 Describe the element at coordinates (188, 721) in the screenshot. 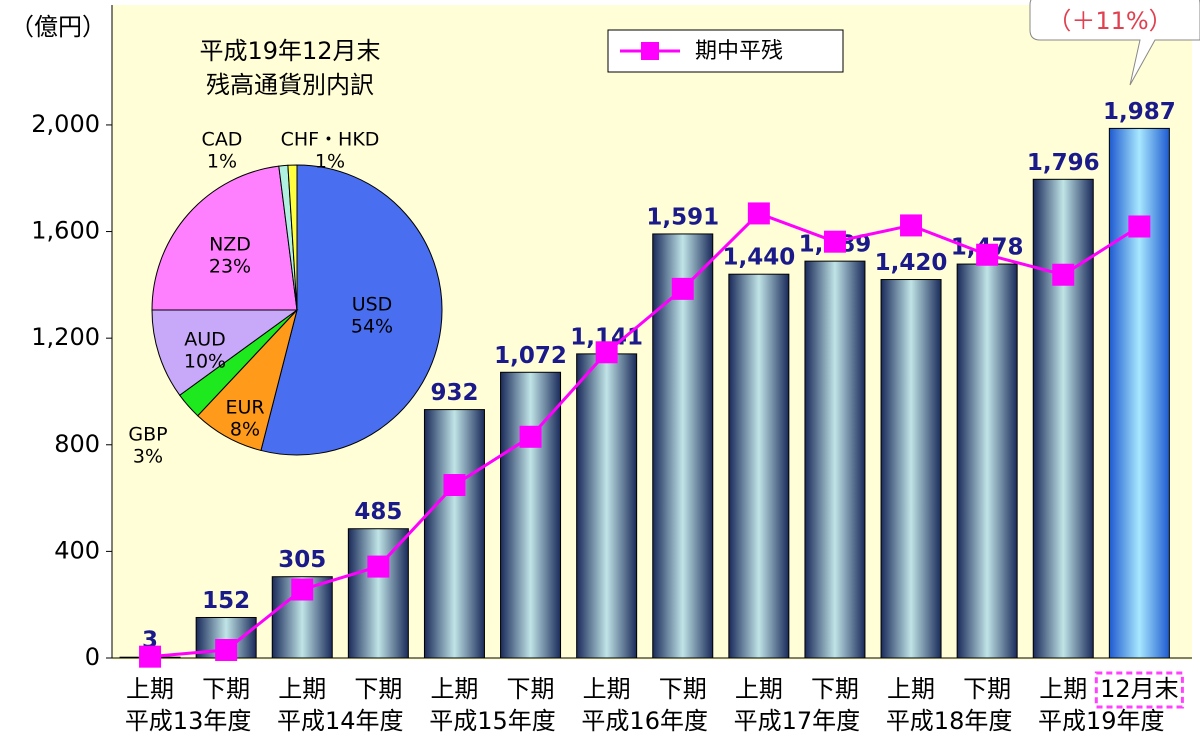

I see `group-label: 平成13年度` at that location.